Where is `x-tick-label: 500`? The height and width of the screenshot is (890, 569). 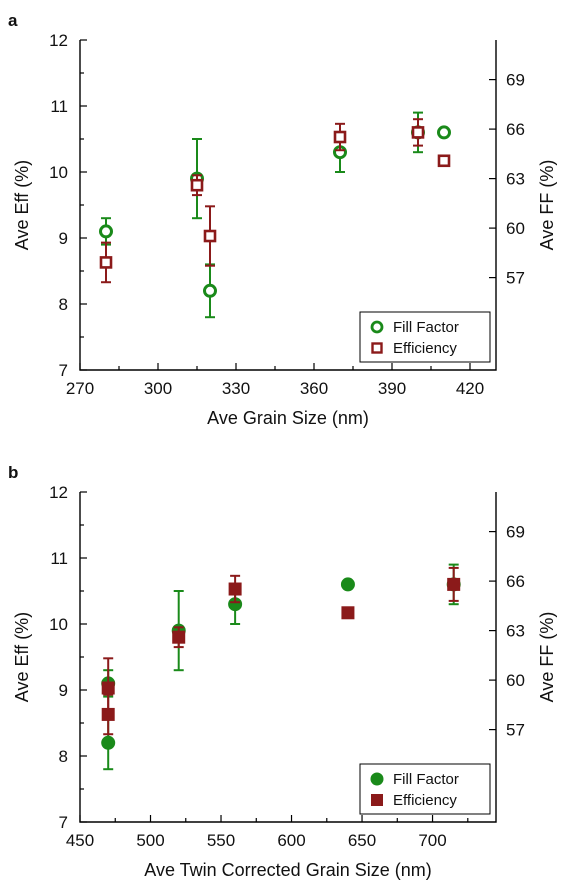
x-tick-label: 500 is located at coordinates (150, 840).